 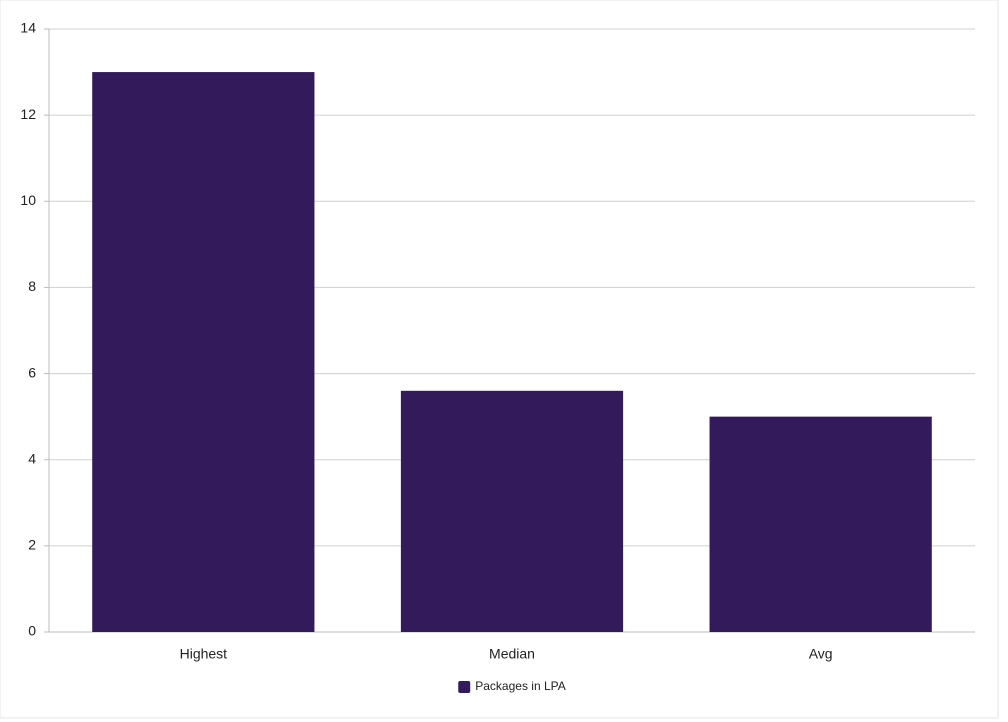 What do you see at coordinates (821, 654) in the screenshot?
I see `x-tick-label: Avg` at bounding box center [821, 654].